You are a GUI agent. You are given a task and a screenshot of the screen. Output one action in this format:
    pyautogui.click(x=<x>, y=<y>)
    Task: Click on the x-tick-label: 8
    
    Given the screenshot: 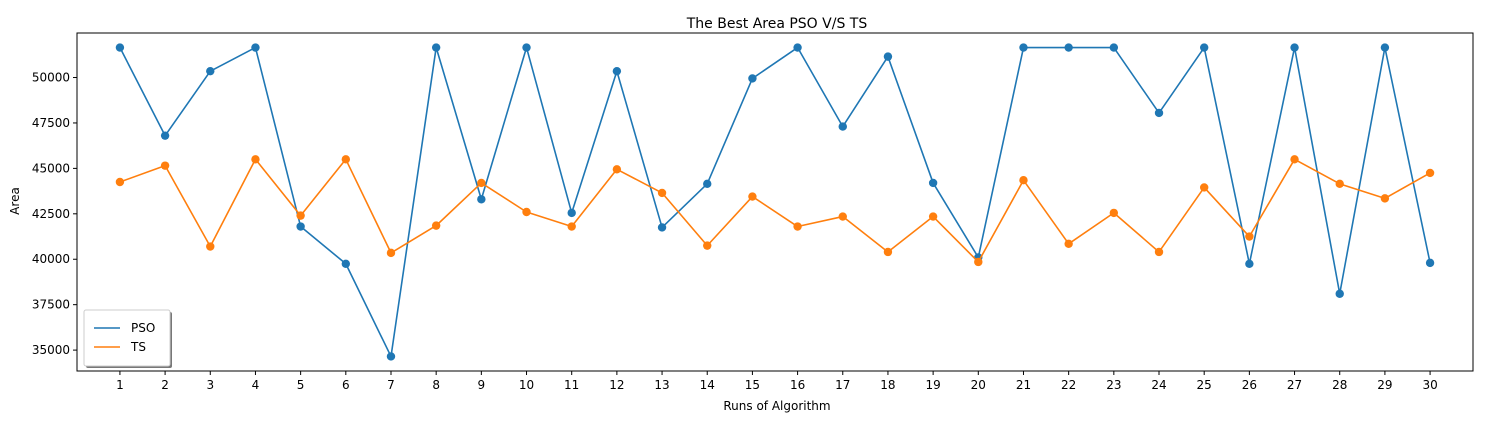 What is the action you would take?
    pyautogui.click(x=436, y=385)
    